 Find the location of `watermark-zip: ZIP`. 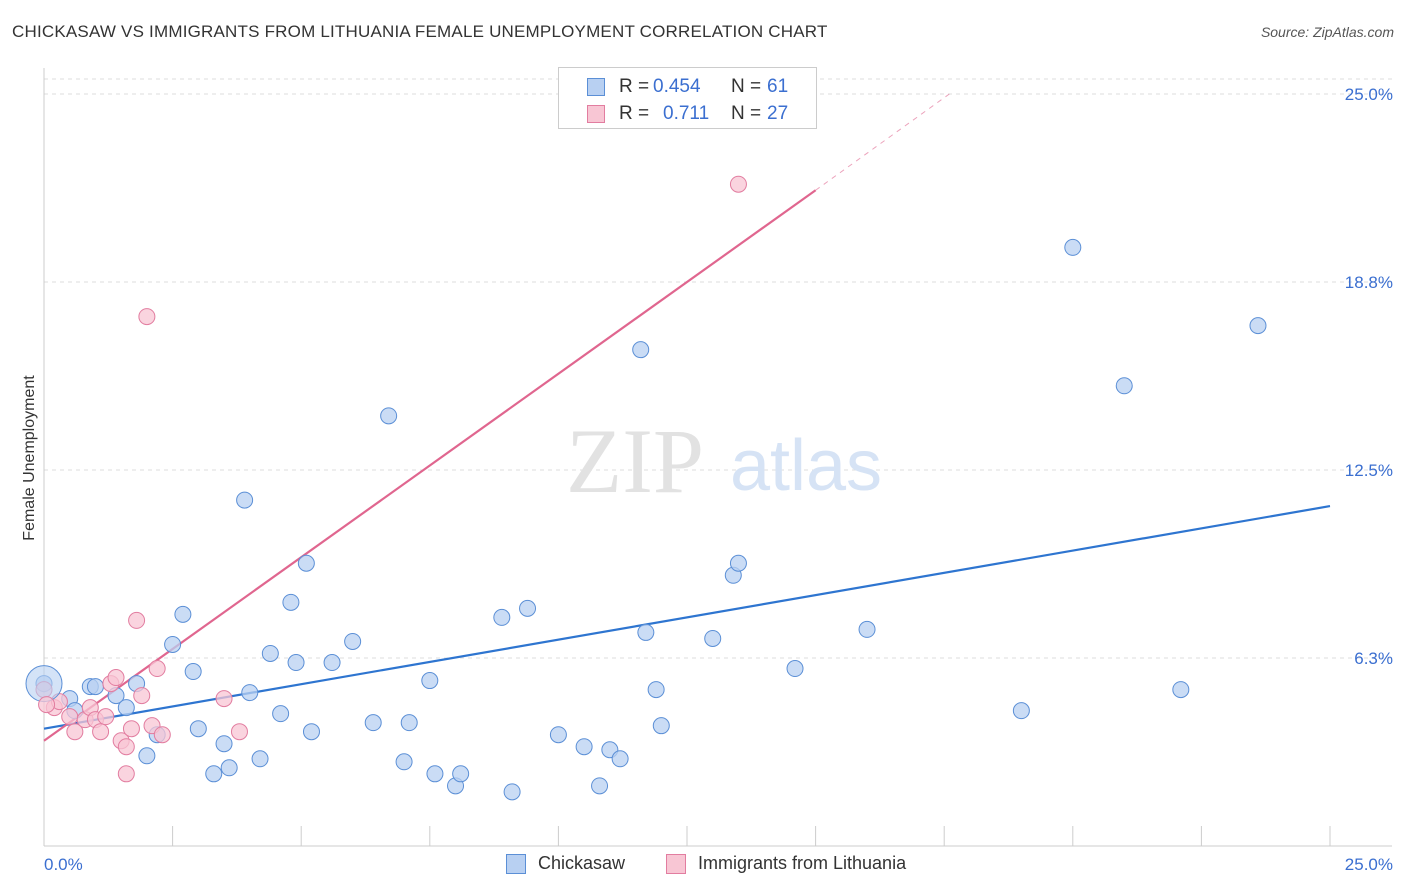

watermark-zip: ZIP is located at coordinates (635, 461).